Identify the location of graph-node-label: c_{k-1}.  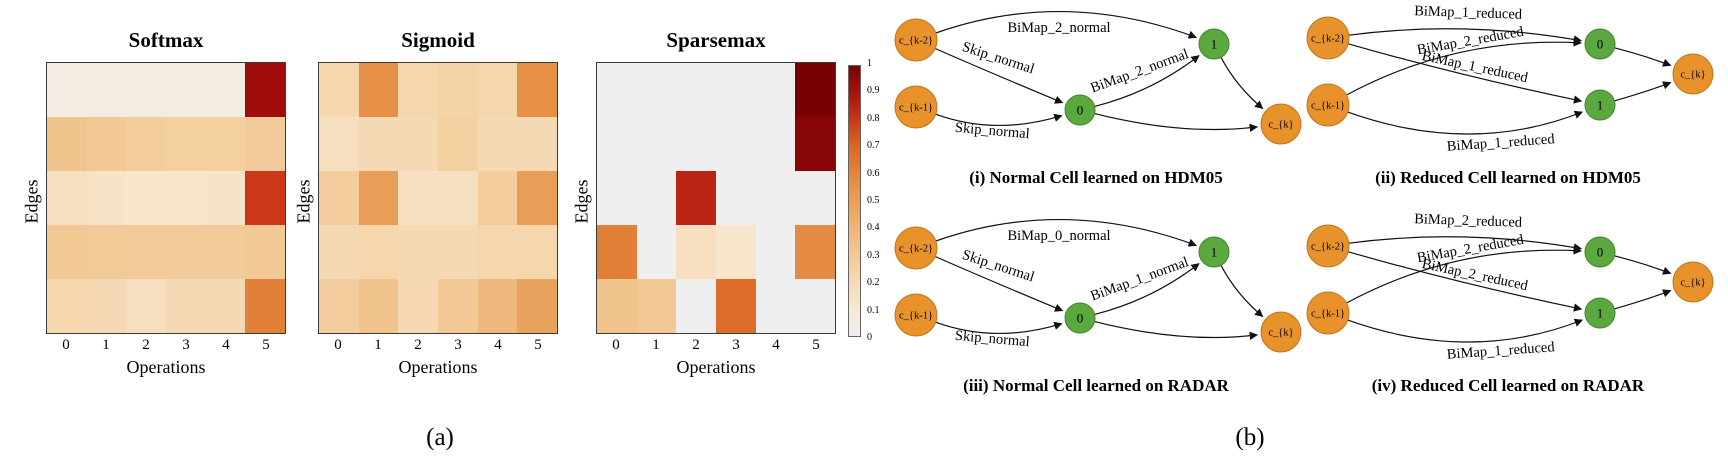
(916, 108).